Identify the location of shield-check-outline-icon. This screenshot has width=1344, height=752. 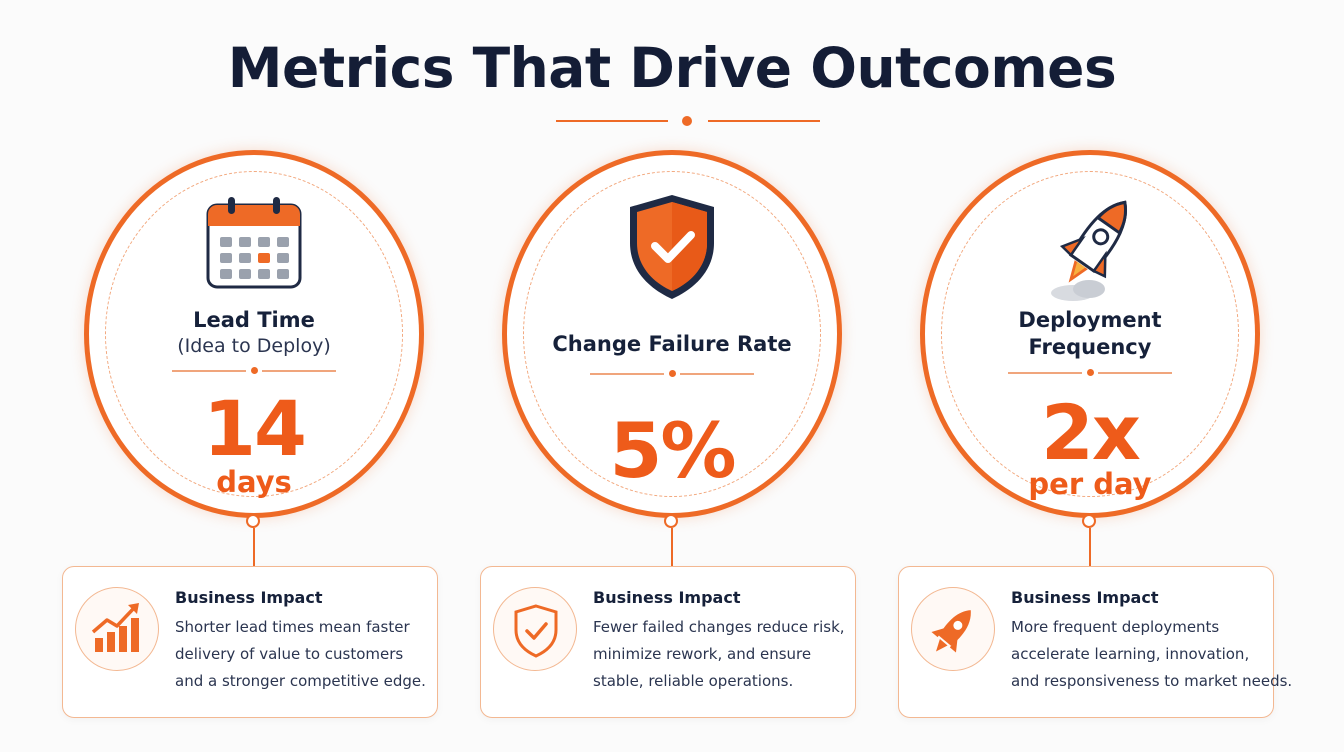
(535, 629).